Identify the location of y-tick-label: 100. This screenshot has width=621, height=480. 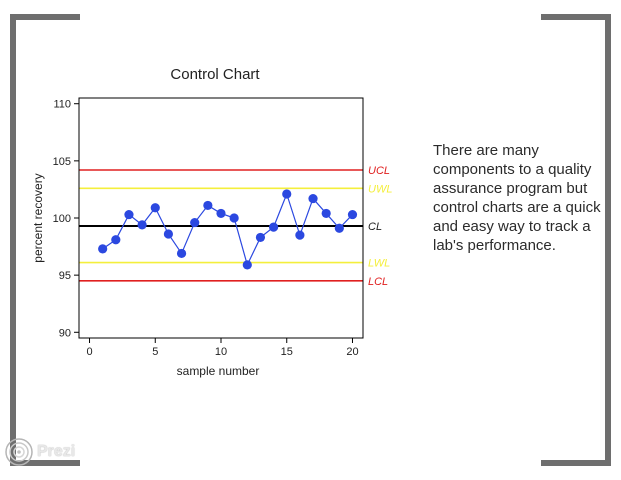
(62, 219).